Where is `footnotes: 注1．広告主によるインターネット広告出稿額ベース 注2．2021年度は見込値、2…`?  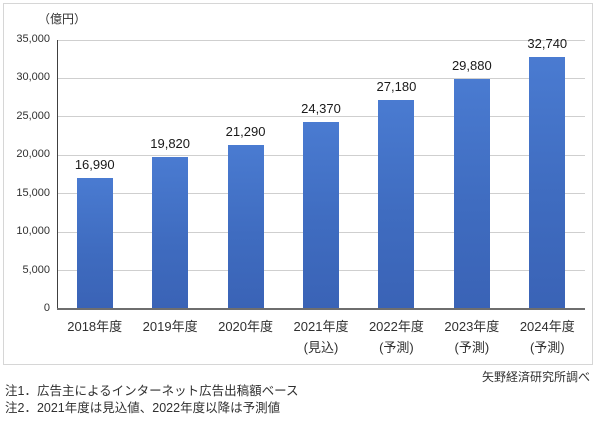 footnotes: 注1．広告主によるインターネット広告出稿額ベース 注2．2021年度は見込値、2… is located at coordinates (151, 400).